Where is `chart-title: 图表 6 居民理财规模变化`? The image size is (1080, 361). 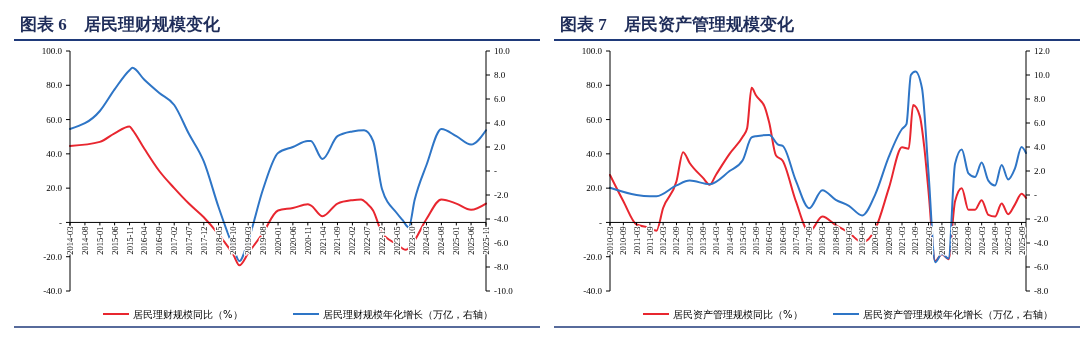 chart-title: 图表 6 居民理财规模变化 is located at coordinates (120, 24).